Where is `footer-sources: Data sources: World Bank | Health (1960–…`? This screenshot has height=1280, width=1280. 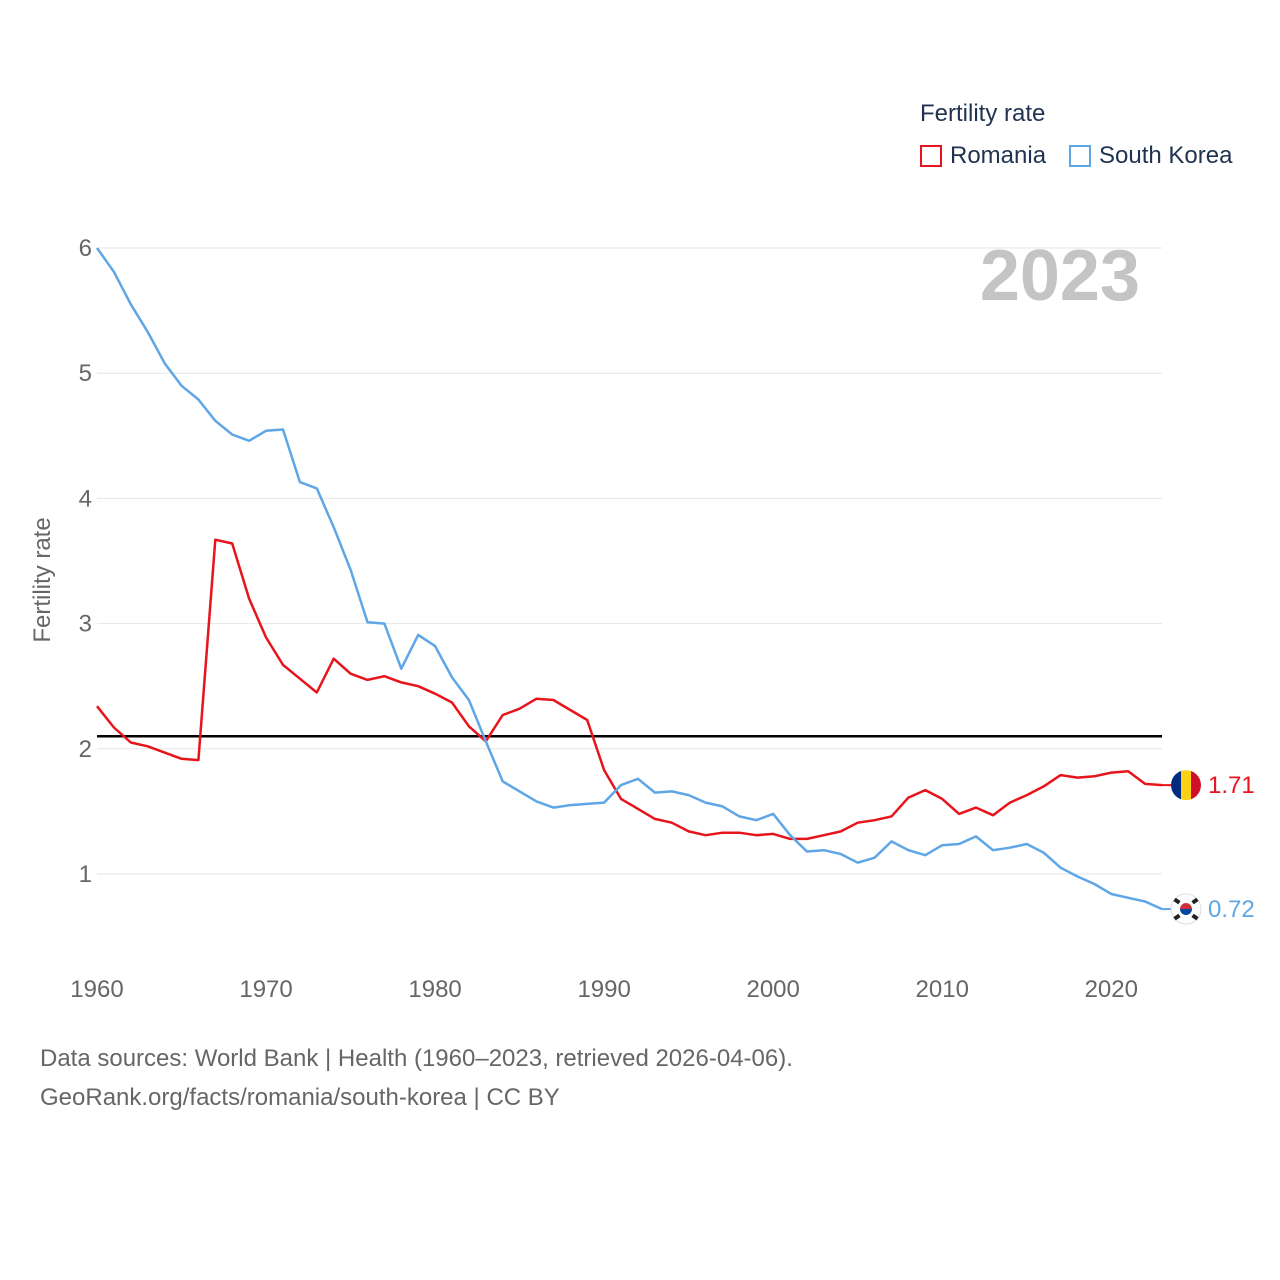
footer-sources: Data sources: World Bank | Health (1960–… is located at coordinates (416, 1058).